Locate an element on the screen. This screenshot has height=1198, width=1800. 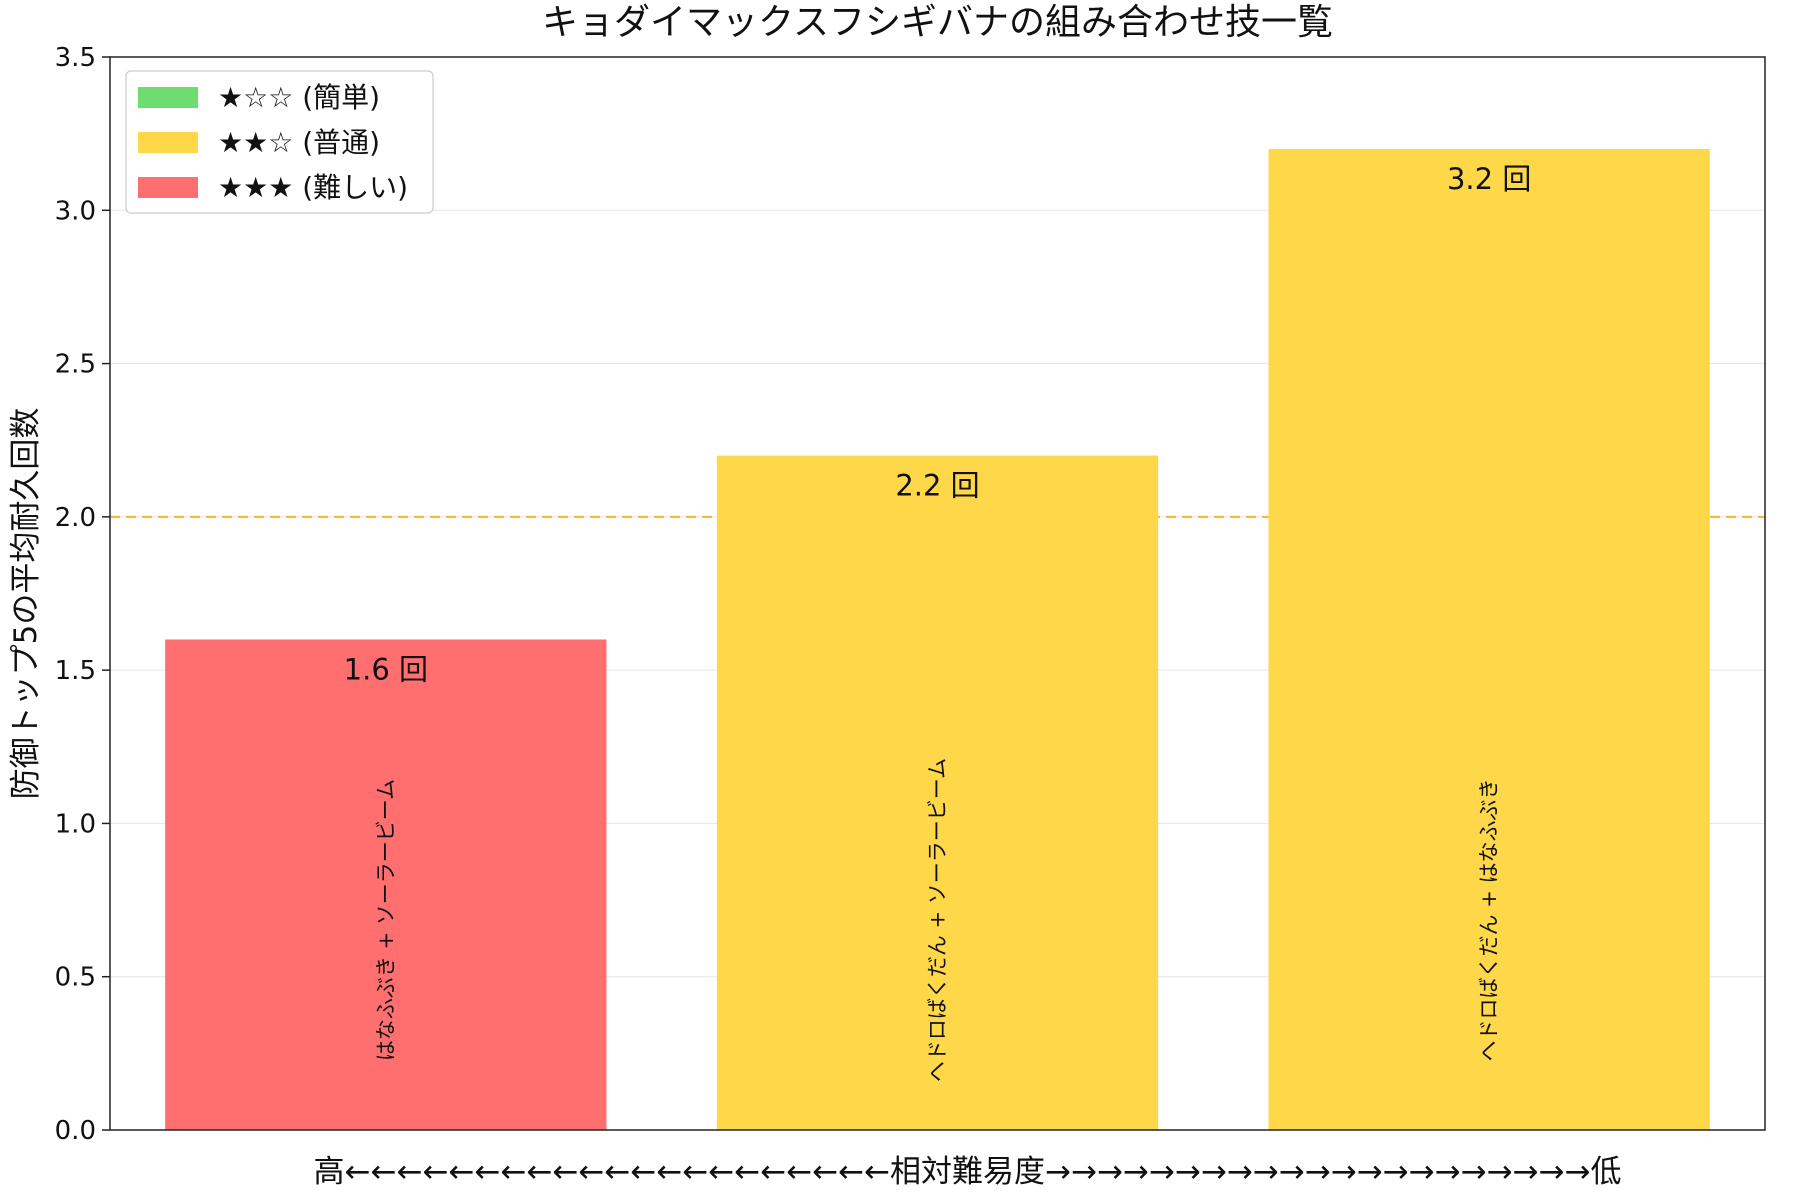
legend-label: ★★☆ (普通) is located at coordinates (299, 142).